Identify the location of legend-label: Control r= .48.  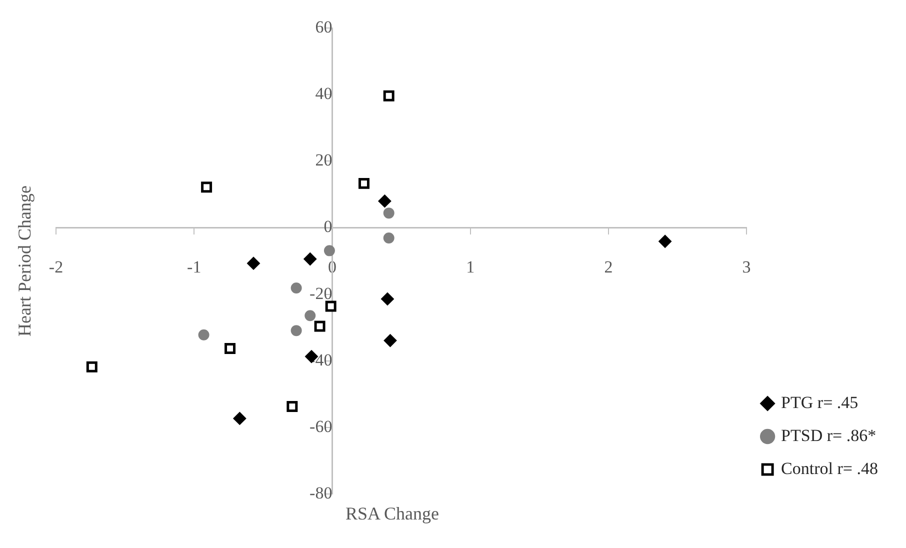
(829, 468).